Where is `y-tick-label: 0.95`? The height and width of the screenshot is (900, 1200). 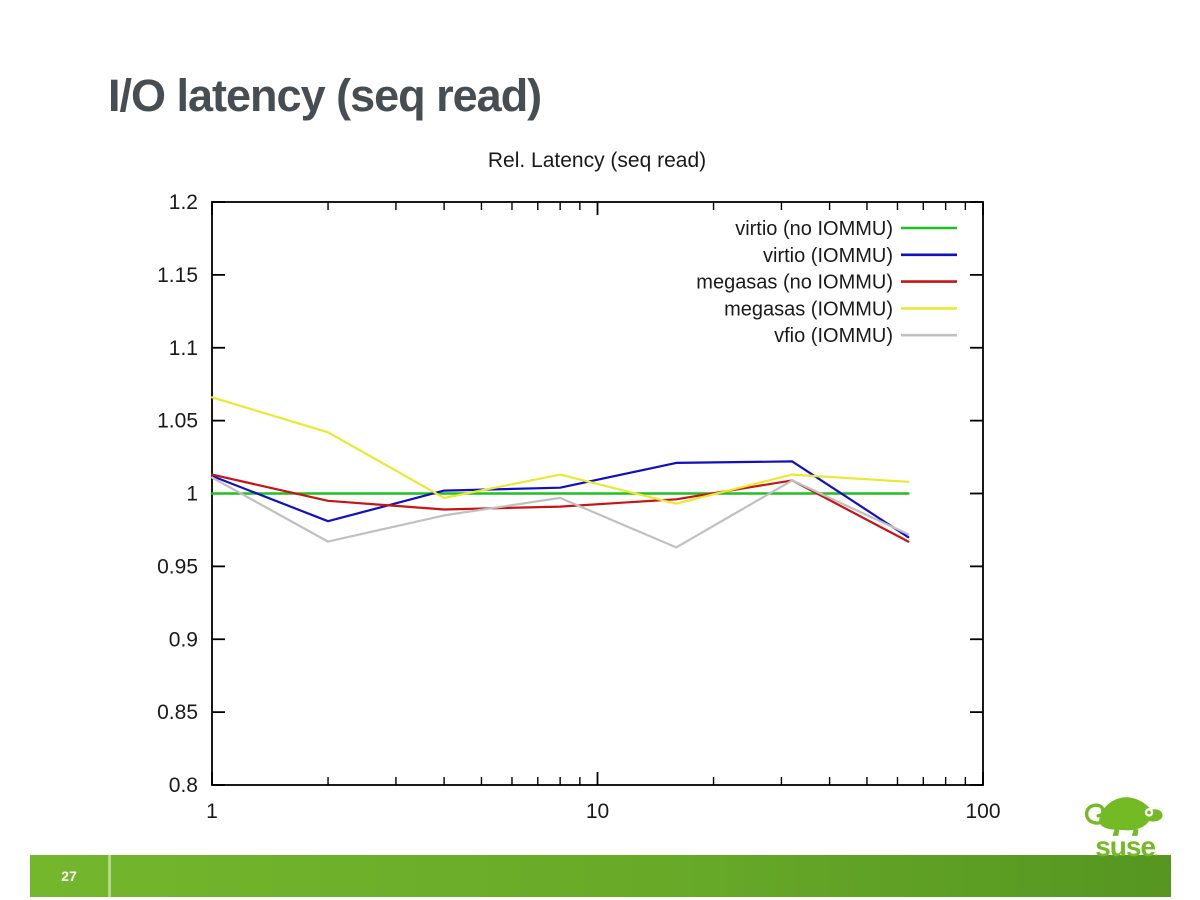
y-tick-label: 0.95 is located at coordinates (177, 566).